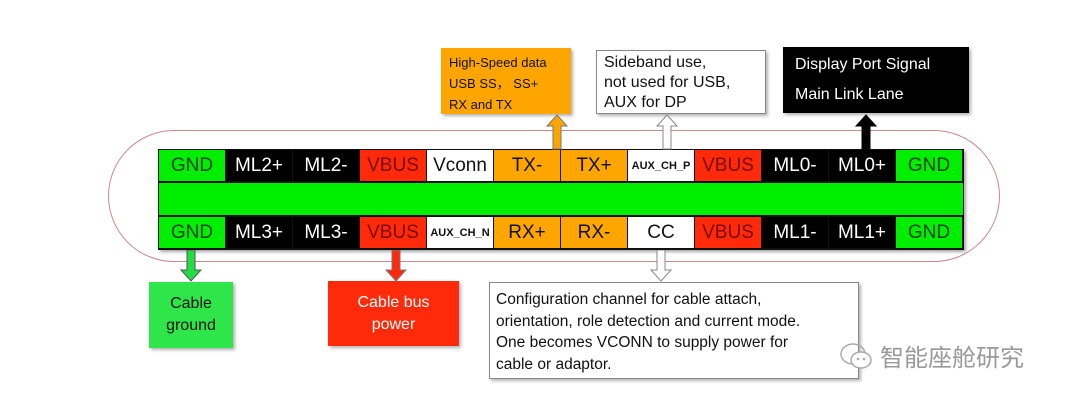 This screenshot has height=402, width=1080. What do you see at coordinates (393, 302) in the screenshot?
I see `callout-line: Cable bus` at bounding box center [393, 302].